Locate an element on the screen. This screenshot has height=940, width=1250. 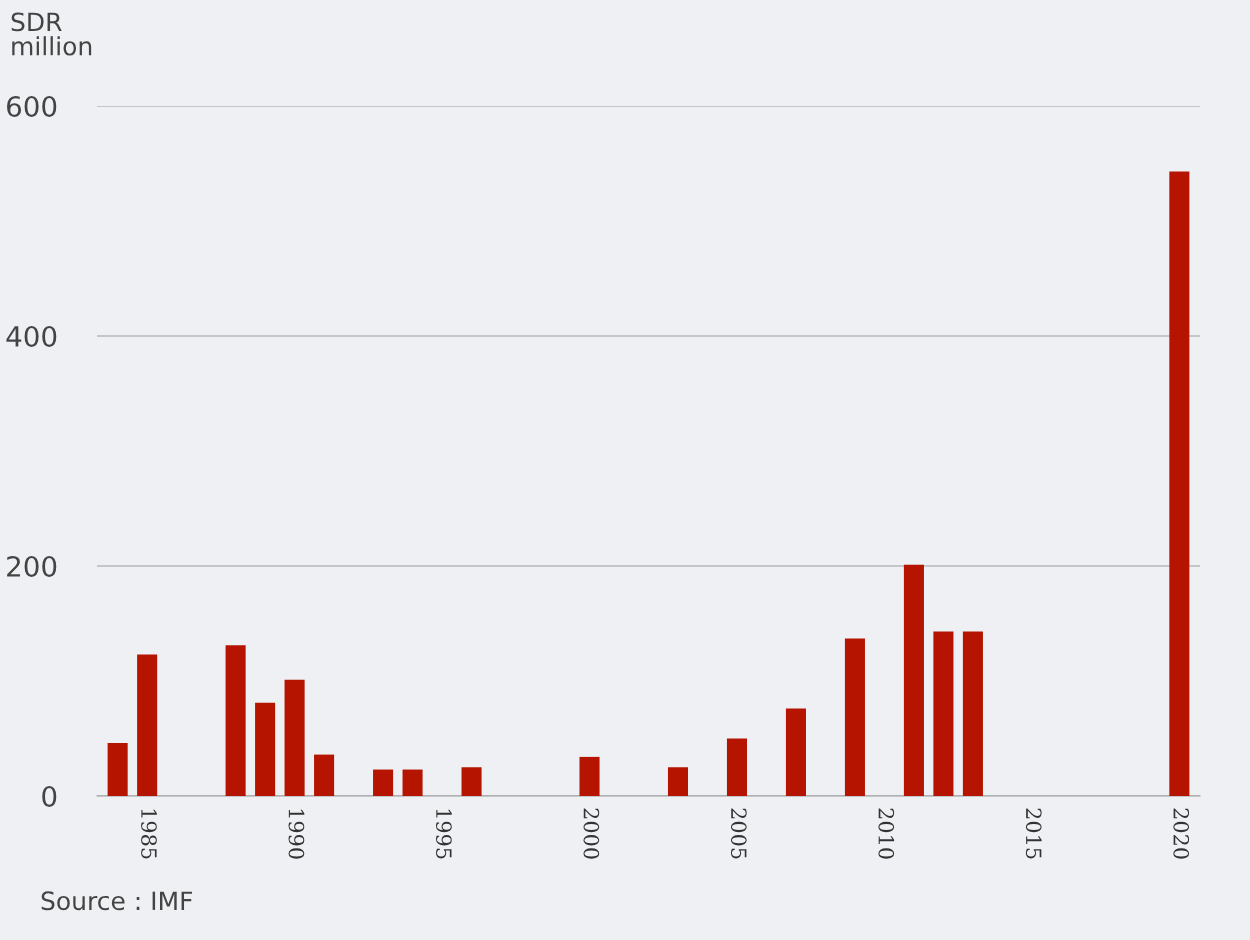
x-tick-label: 1995 is located at coordinates (444, 834).